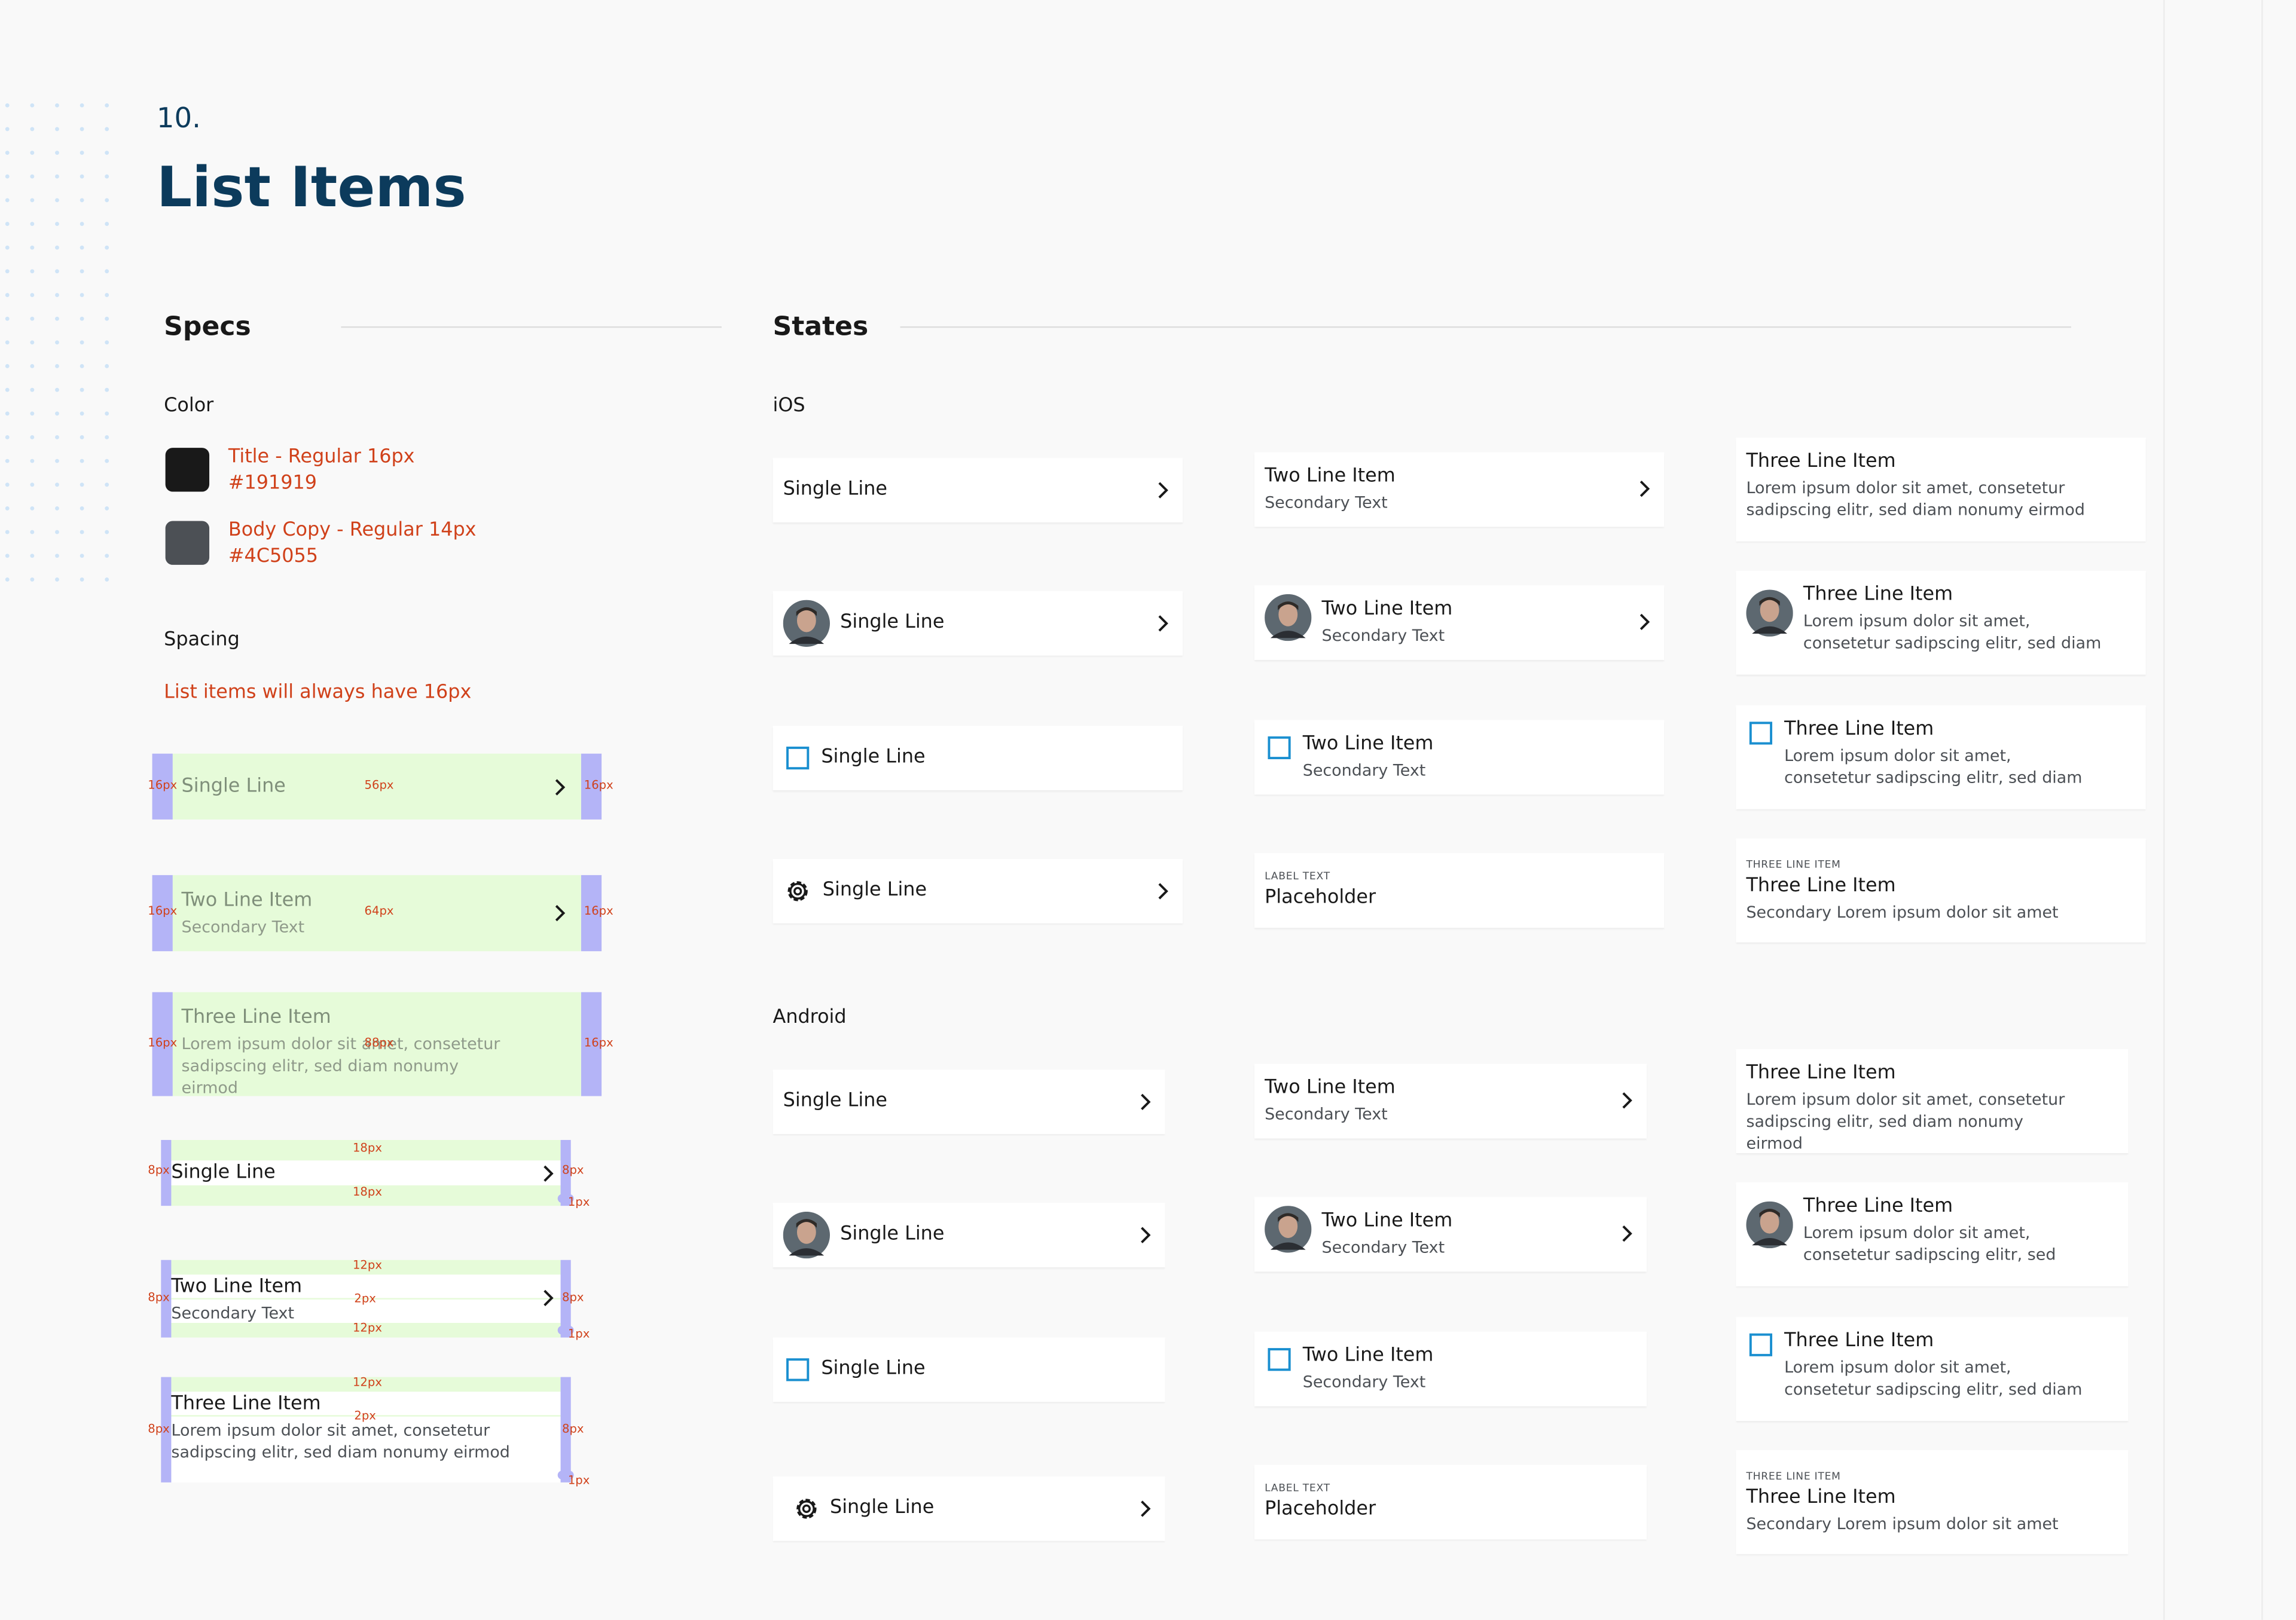 The image size is (2296, 1620). Describe the element at coordinates (311, 188) in the screenshot. I see `page-title: List Items` at that location.